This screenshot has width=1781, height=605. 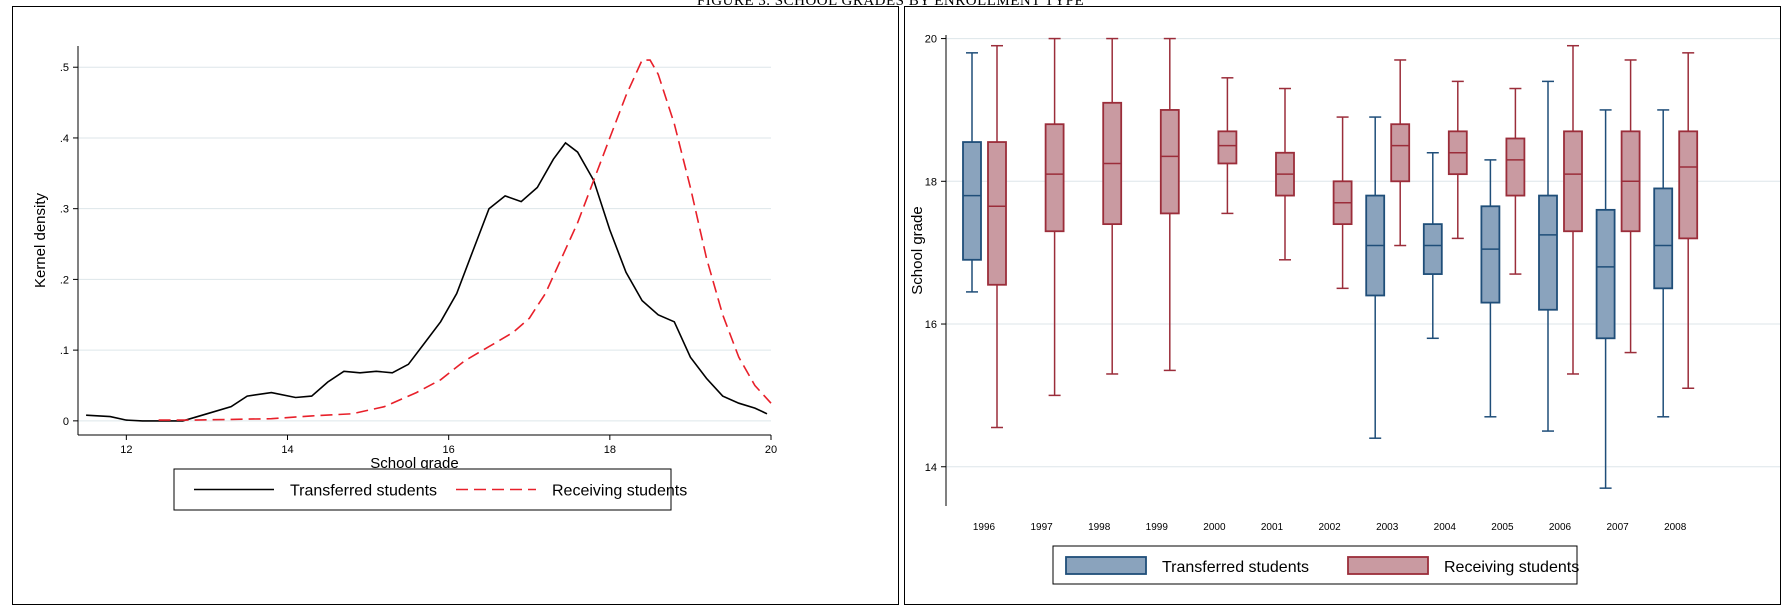 I want to click on receiving-box-1999, so click(x=1169, y=204).